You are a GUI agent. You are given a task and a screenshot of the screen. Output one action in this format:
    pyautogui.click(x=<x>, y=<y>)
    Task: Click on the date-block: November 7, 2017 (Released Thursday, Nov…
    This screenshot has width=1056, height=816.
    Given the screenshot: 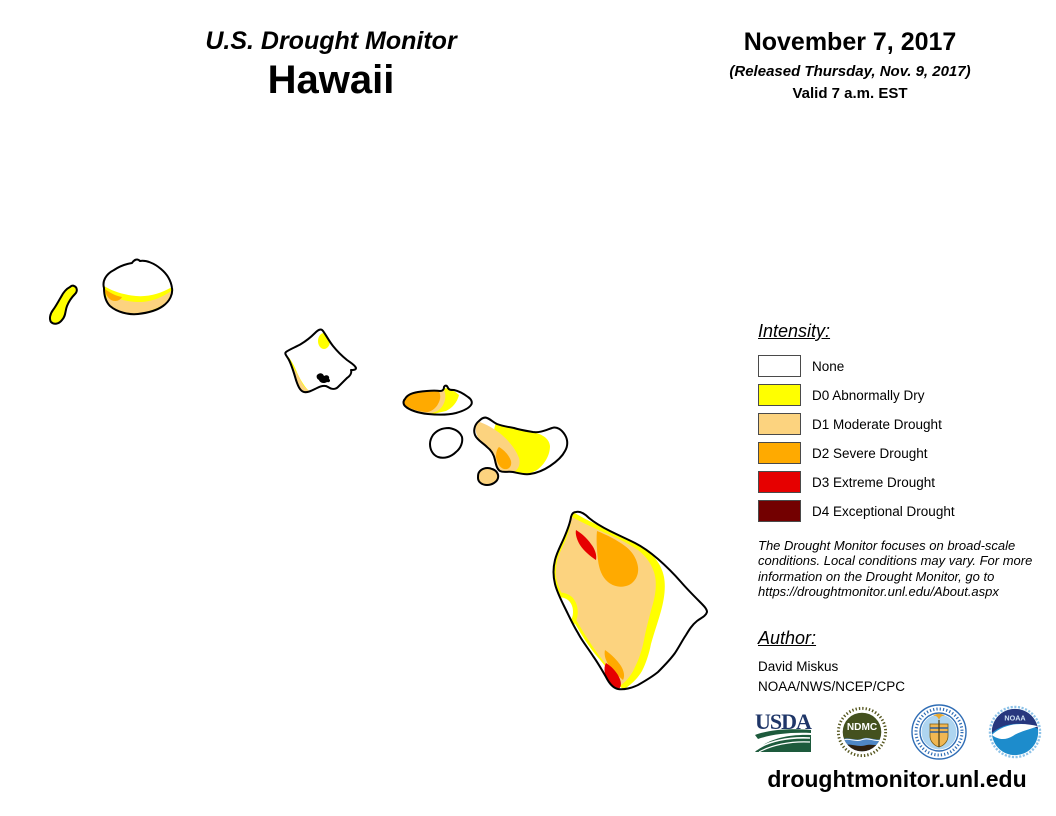 What is the action you would take?
    pyautogui.click(x=850, y=65)
    